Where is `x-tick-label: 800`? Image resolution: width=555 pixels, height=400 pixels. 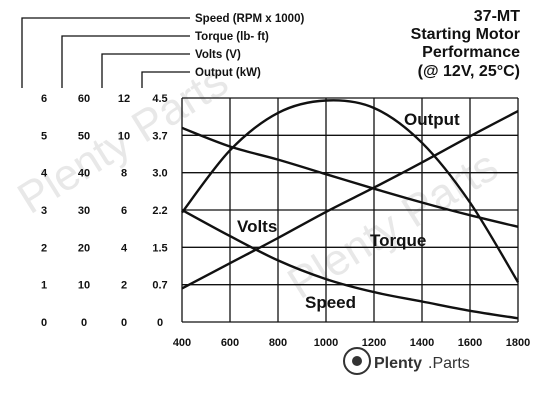
x-tick-label: 800 is located at coordinates (278, 343).